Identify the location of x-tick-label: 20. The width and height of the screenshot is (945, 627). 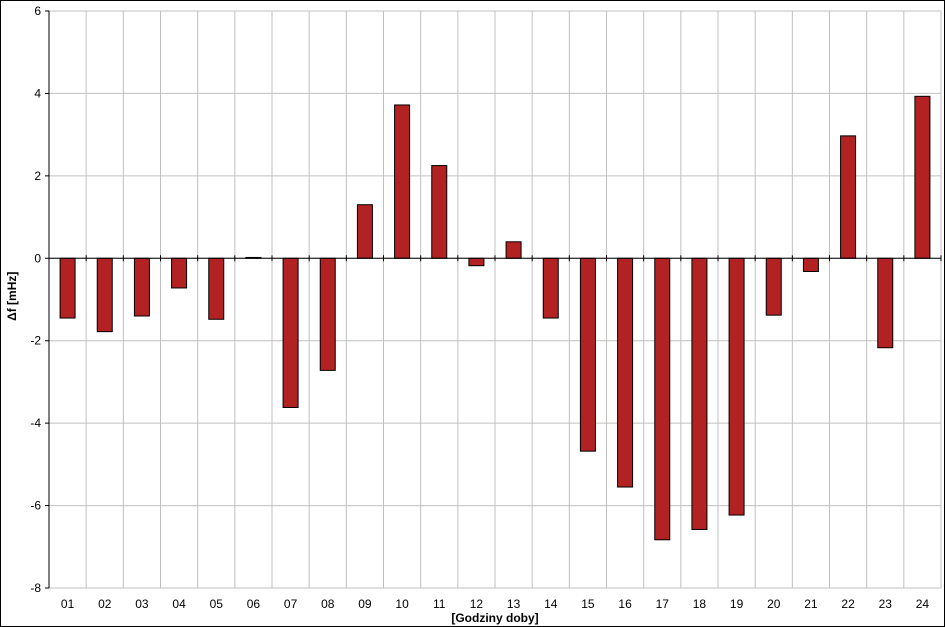
(774, 604).